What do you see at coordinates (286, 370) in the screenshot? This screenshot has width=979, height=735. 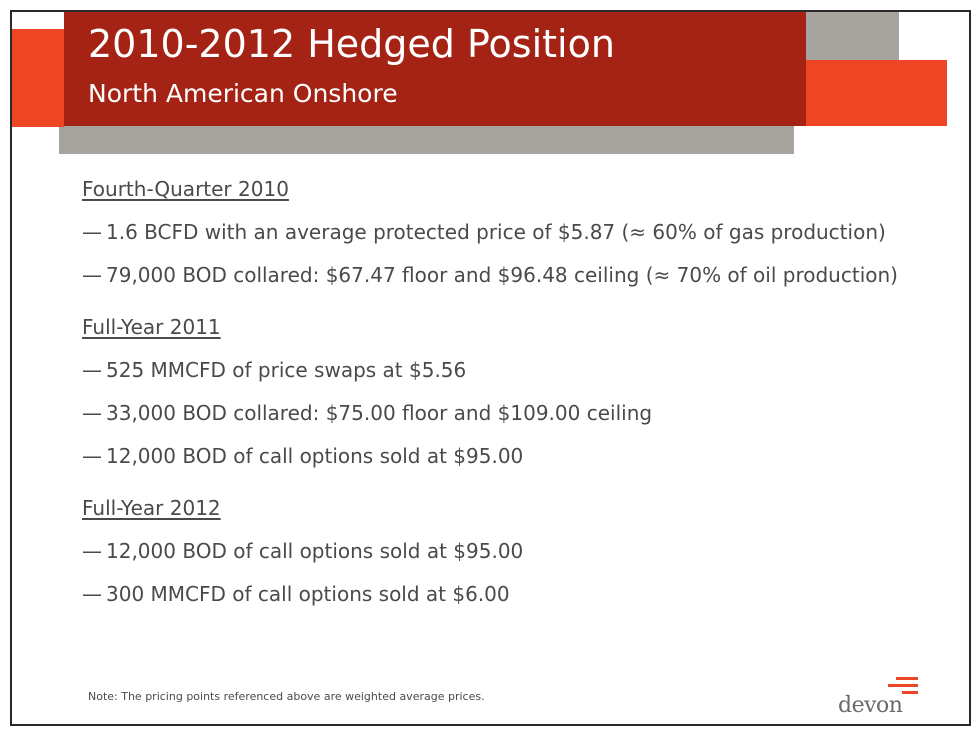 I see `bullet-text: 525 MMCFD of price swaps at $5.56` at bounding box center [286, 370].